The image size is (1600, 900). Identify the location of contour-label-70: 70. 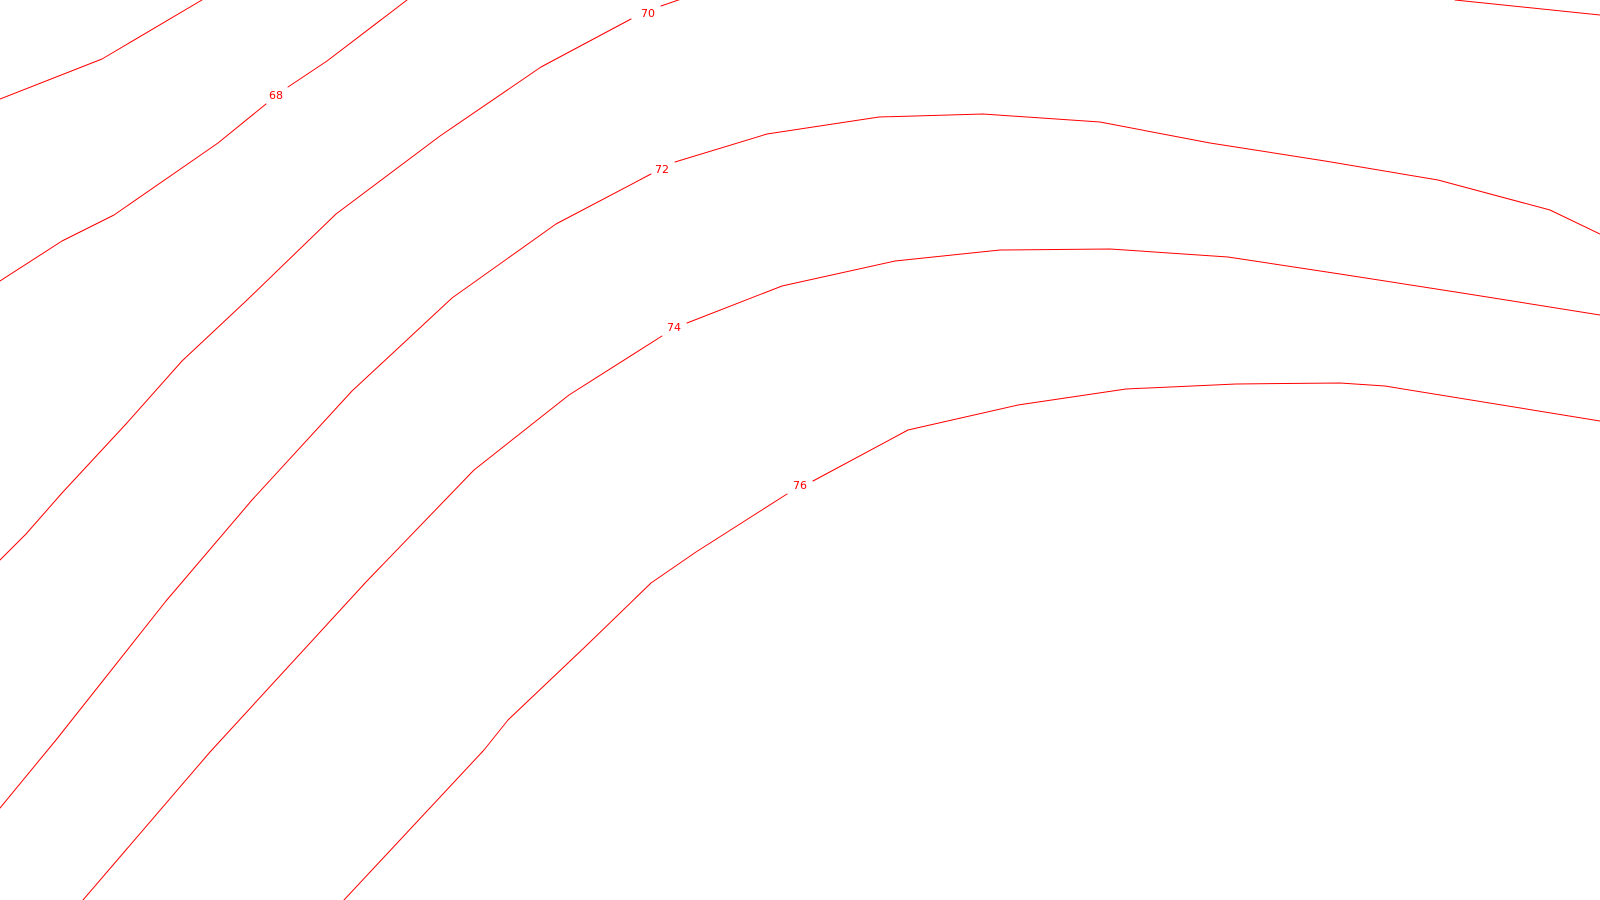
(648, 13).